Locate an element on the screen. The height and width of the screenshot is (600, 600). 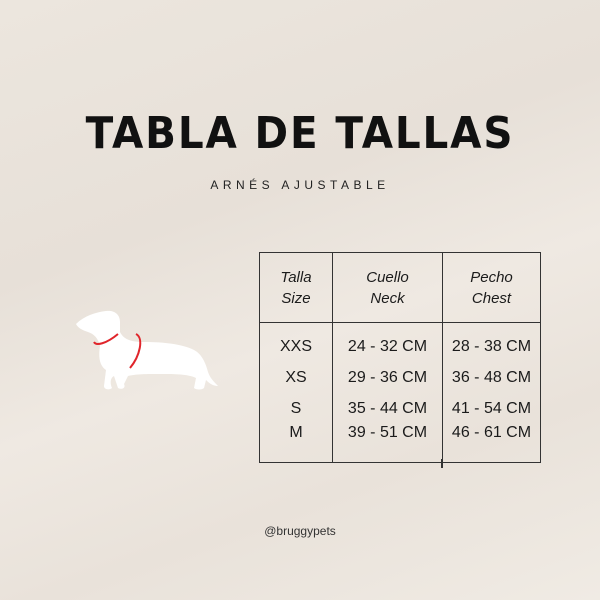
page-title: TABLA DE TALLAS is located at coordinates (300, 133).